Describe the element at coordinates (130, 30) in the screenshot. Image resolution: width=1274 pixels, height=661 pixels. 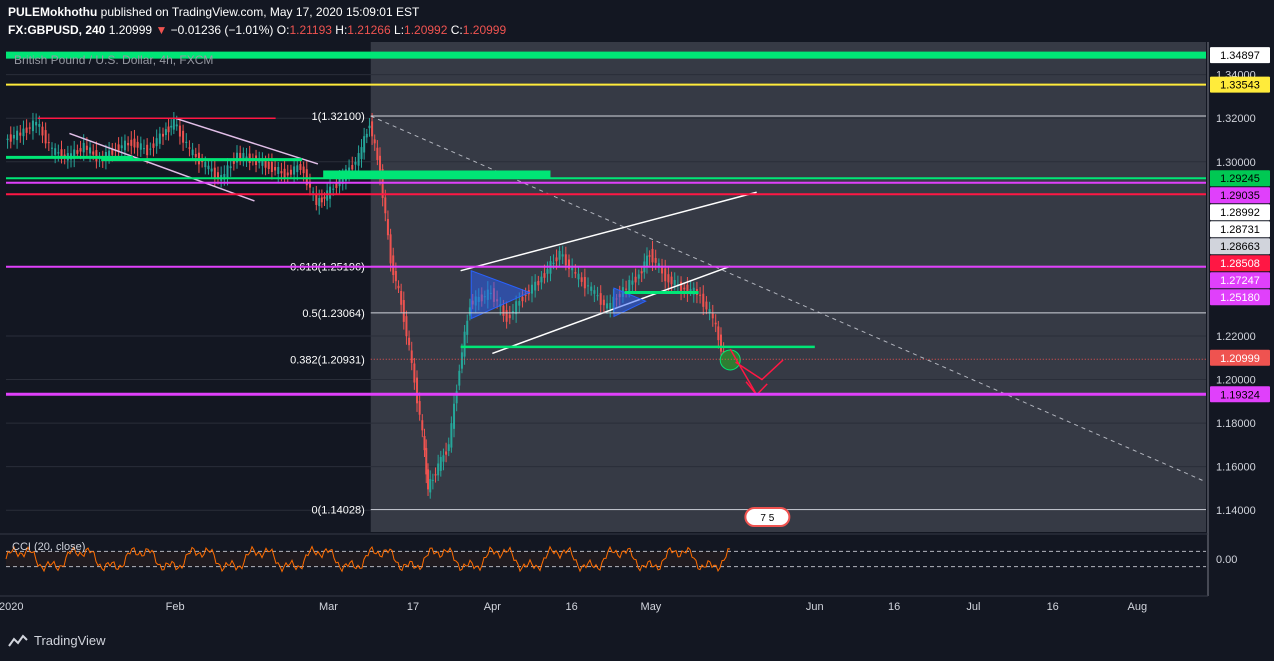
I see `last-price: 1.20999` at that location.